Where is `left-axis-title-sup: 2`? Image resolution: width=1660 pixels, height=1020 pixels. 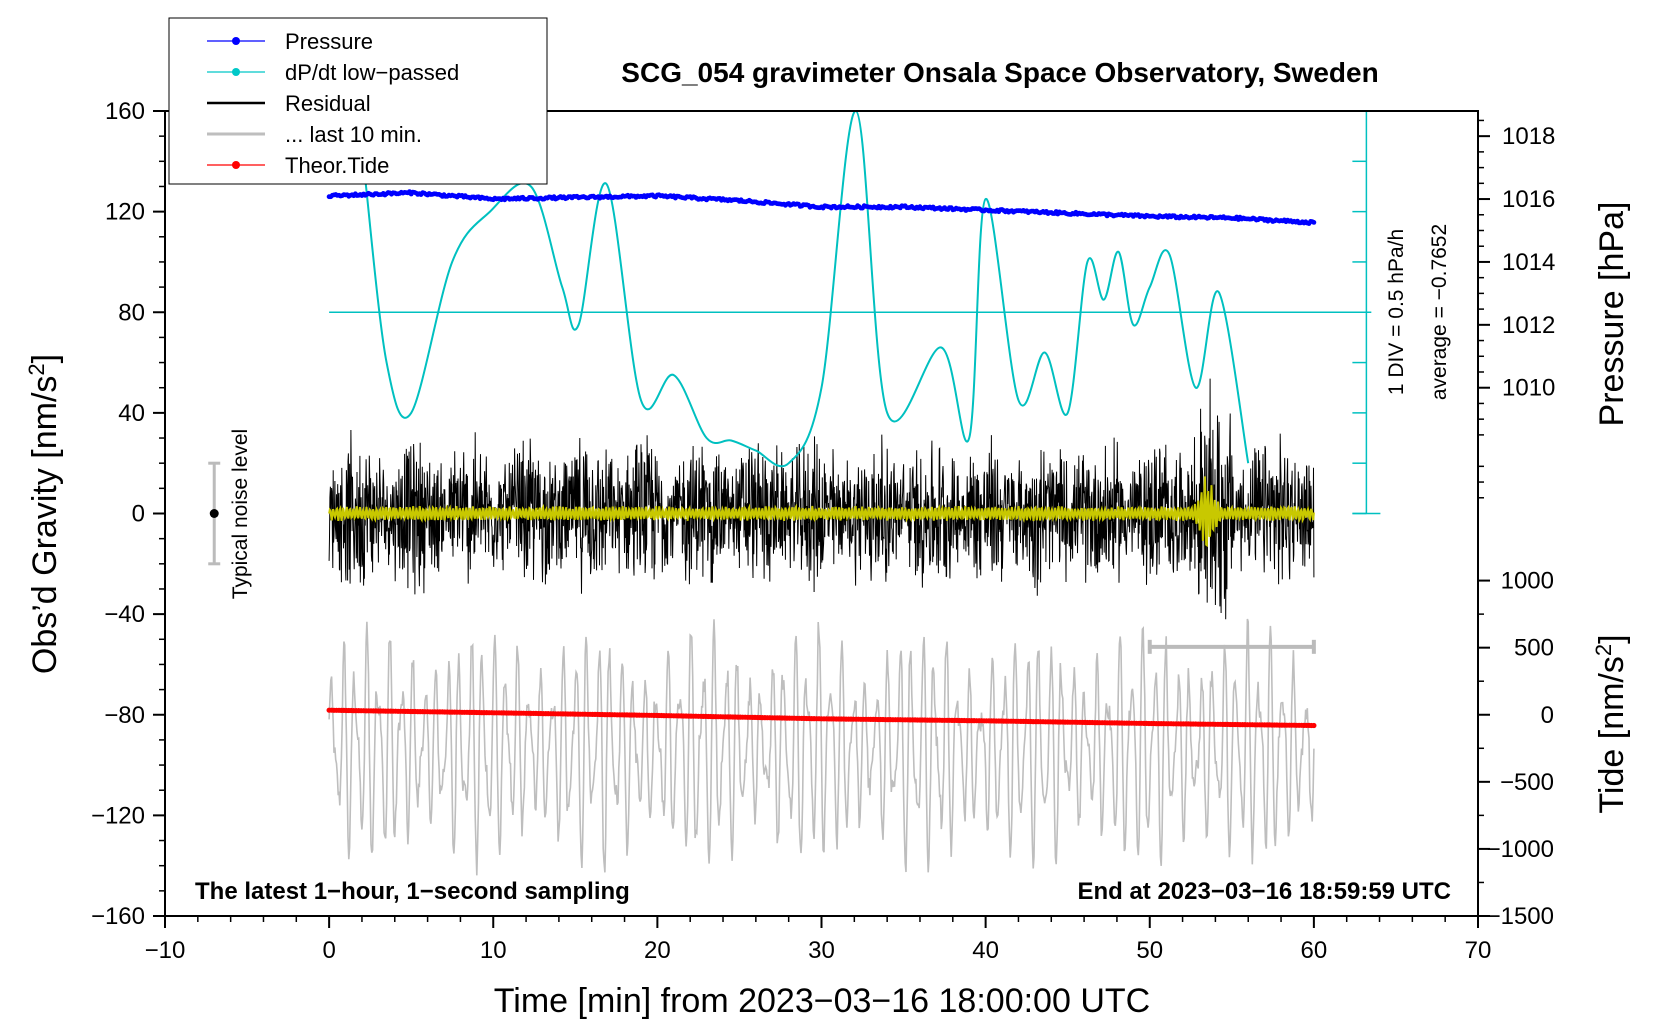 left-axis-title-sup: 2 is located at coordinates (36, 369).